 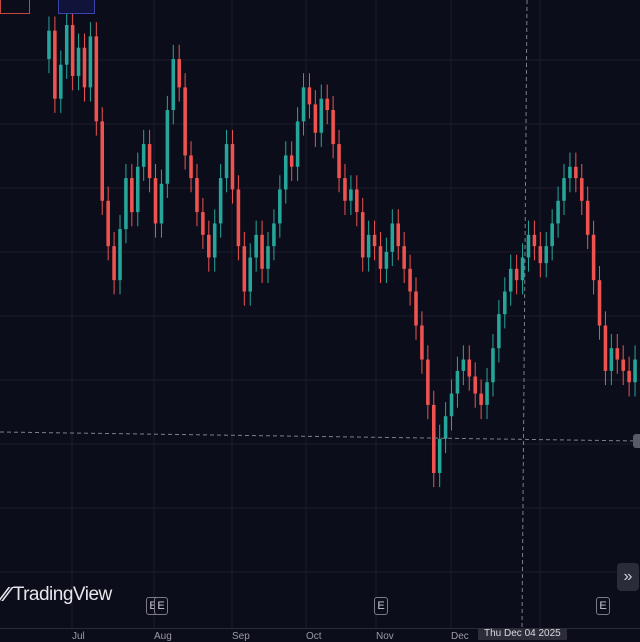 I want to click on double-chevron-right-icon: », so click(x=628, y=576).